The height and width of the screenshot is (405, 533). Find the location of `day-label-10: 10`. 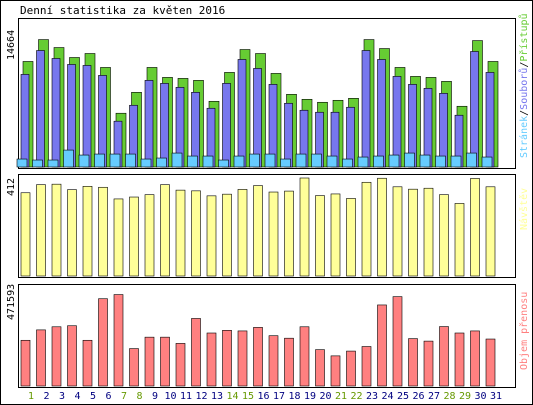

day-label-10: 10 is located at coordinates (170, 396).